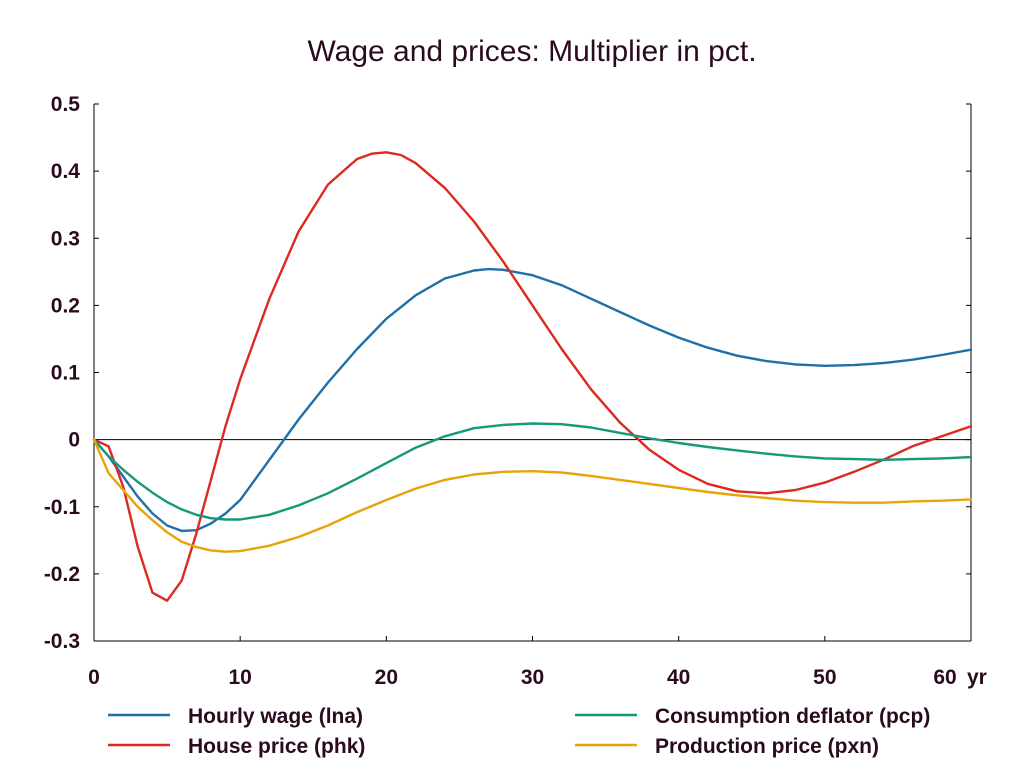  I want to click on y-tick-label: 0, so click(74, 440).